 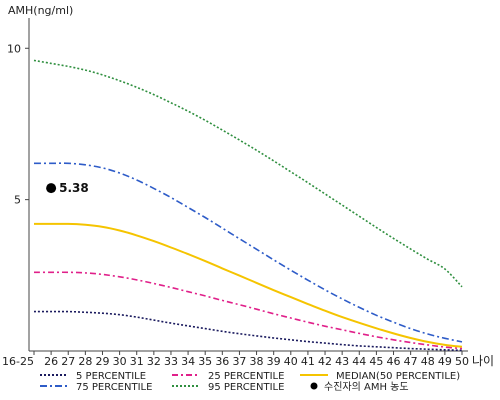 I want to click on x-tick-label: 48, so click(x=428, y=361).